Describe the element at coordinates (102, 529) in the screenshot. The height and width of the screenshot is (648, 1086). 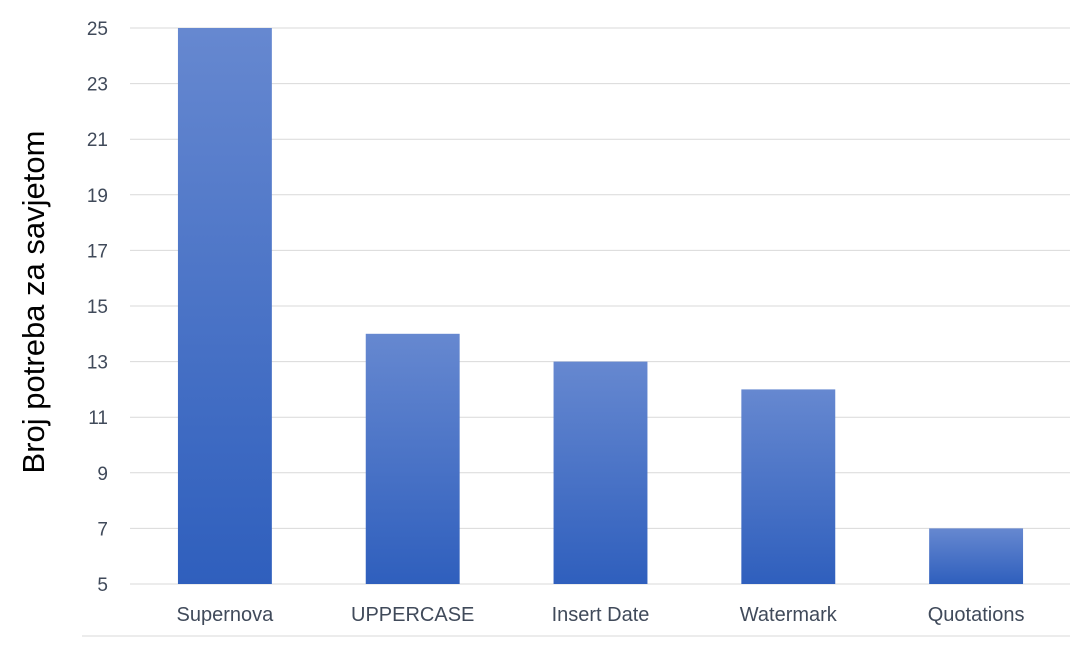
I see `y-tick-label: 7` at that location.